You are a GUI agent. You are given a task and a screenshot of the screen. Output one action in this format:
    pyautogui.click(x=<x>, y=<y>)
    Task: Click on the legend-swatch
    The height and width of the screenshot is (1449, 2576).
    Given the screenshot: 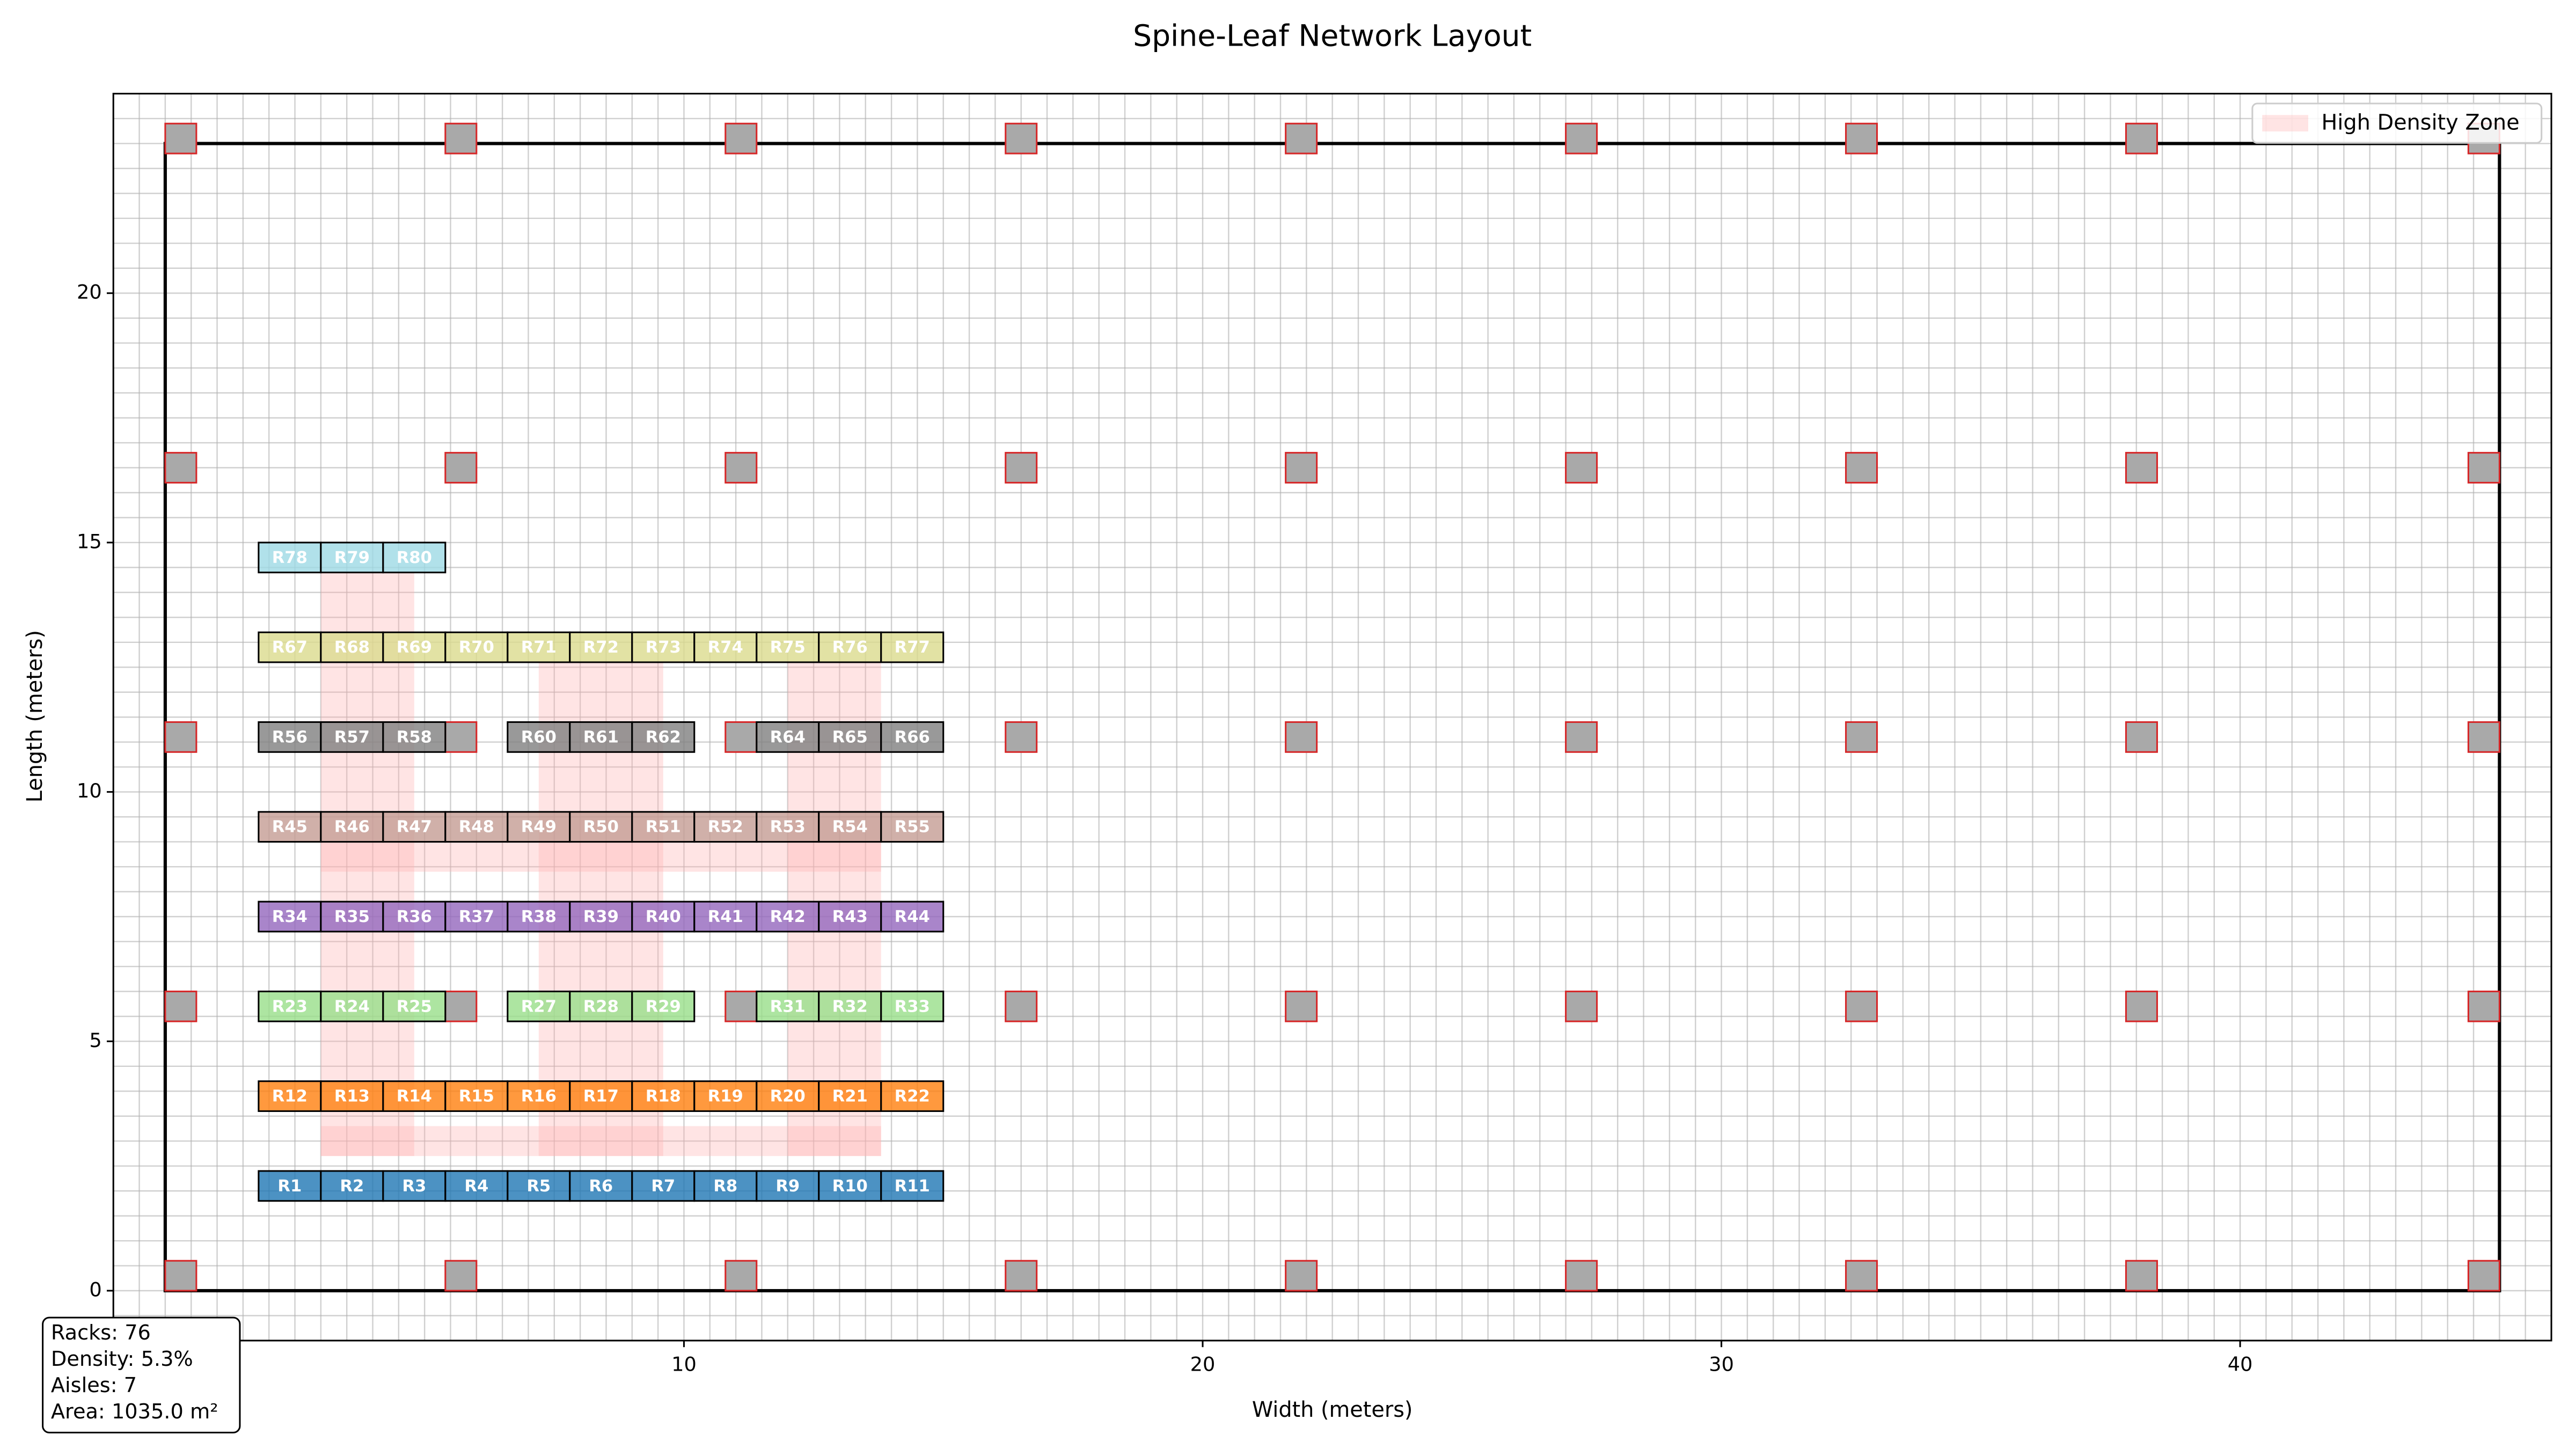 What is the action you would take?
    pyautogui.click(x=2285, y=123)
    